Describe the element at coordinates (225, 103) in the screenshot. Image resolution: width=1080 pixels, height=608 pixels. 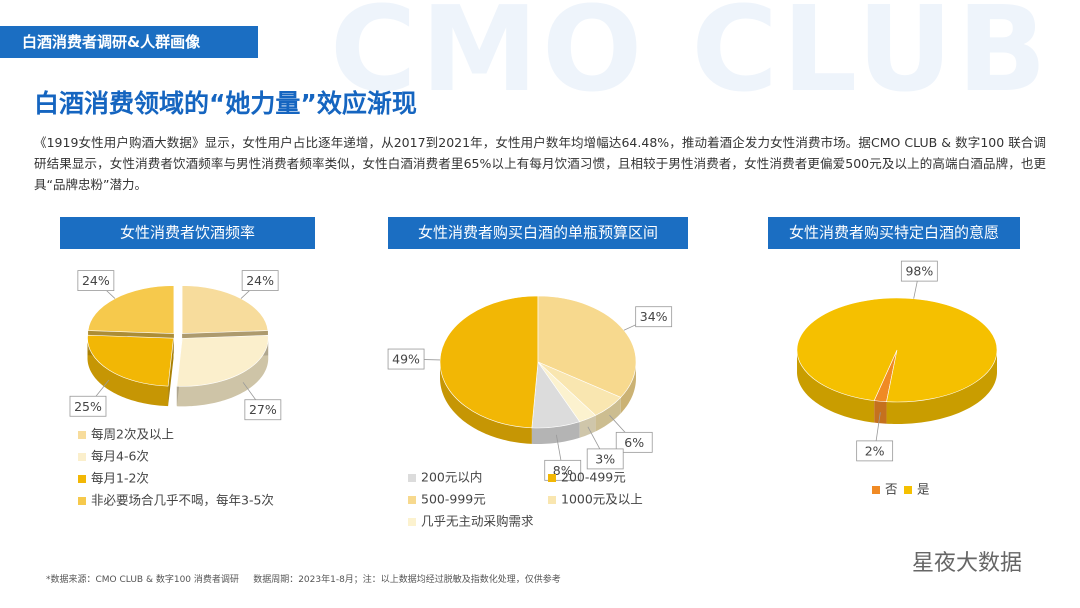
I see `page-title: 白酒消费领域的“她力量”效应渐现` at that location.